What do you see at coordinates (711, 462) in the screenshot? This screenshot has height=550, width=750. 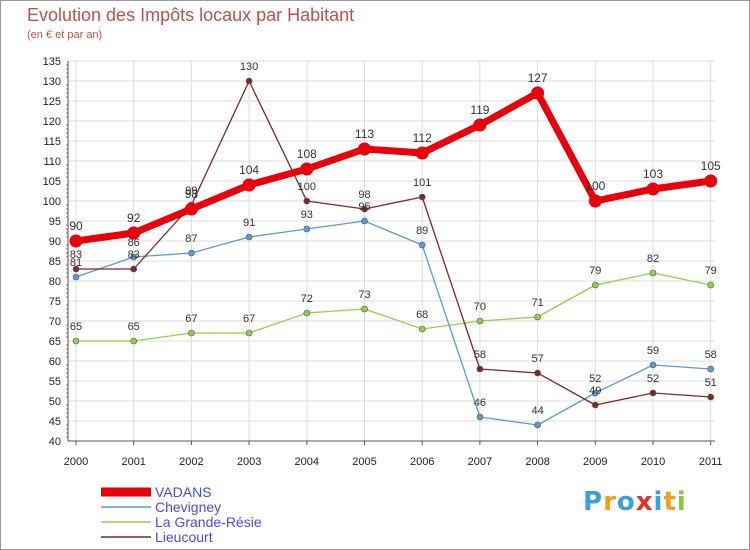 I see `x-tick-label: 2011` at bounding box center [711, 462].